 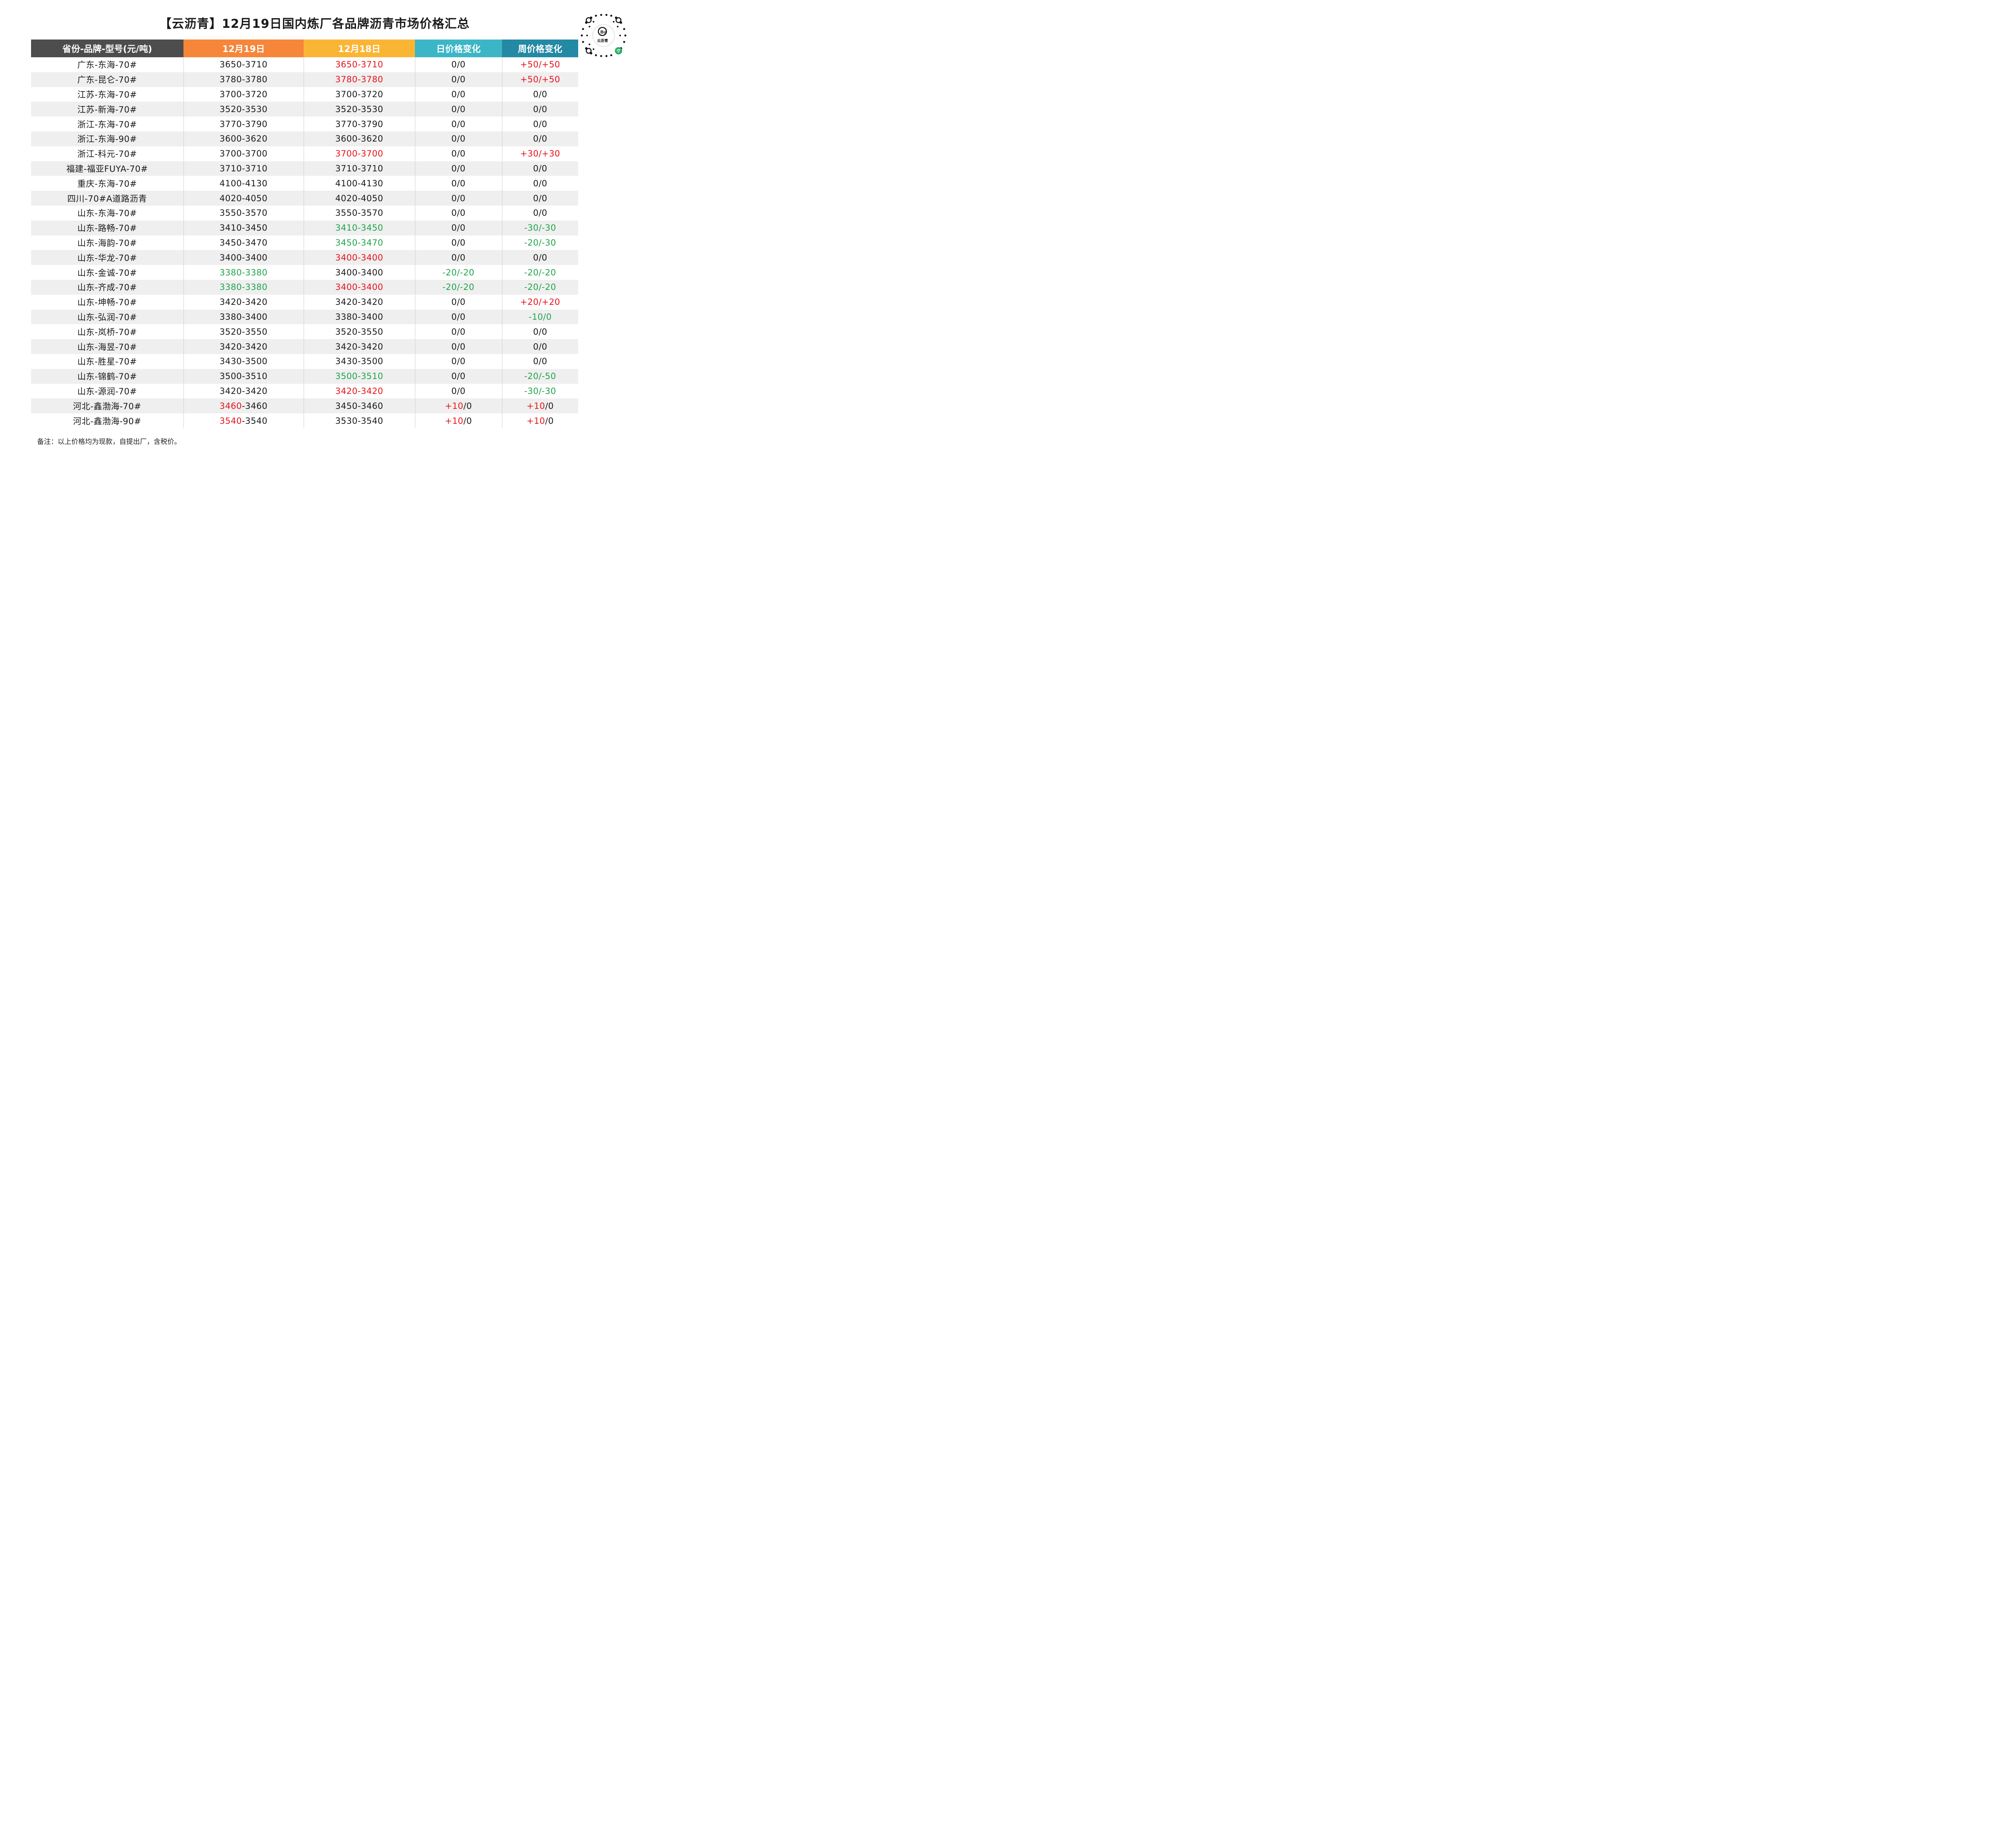 I want to click on table-header-row: 省份-品牌-型号(元/吨) 12月19日 12月18日 日价格变化 周价格变化, so click(x=304, y=49).